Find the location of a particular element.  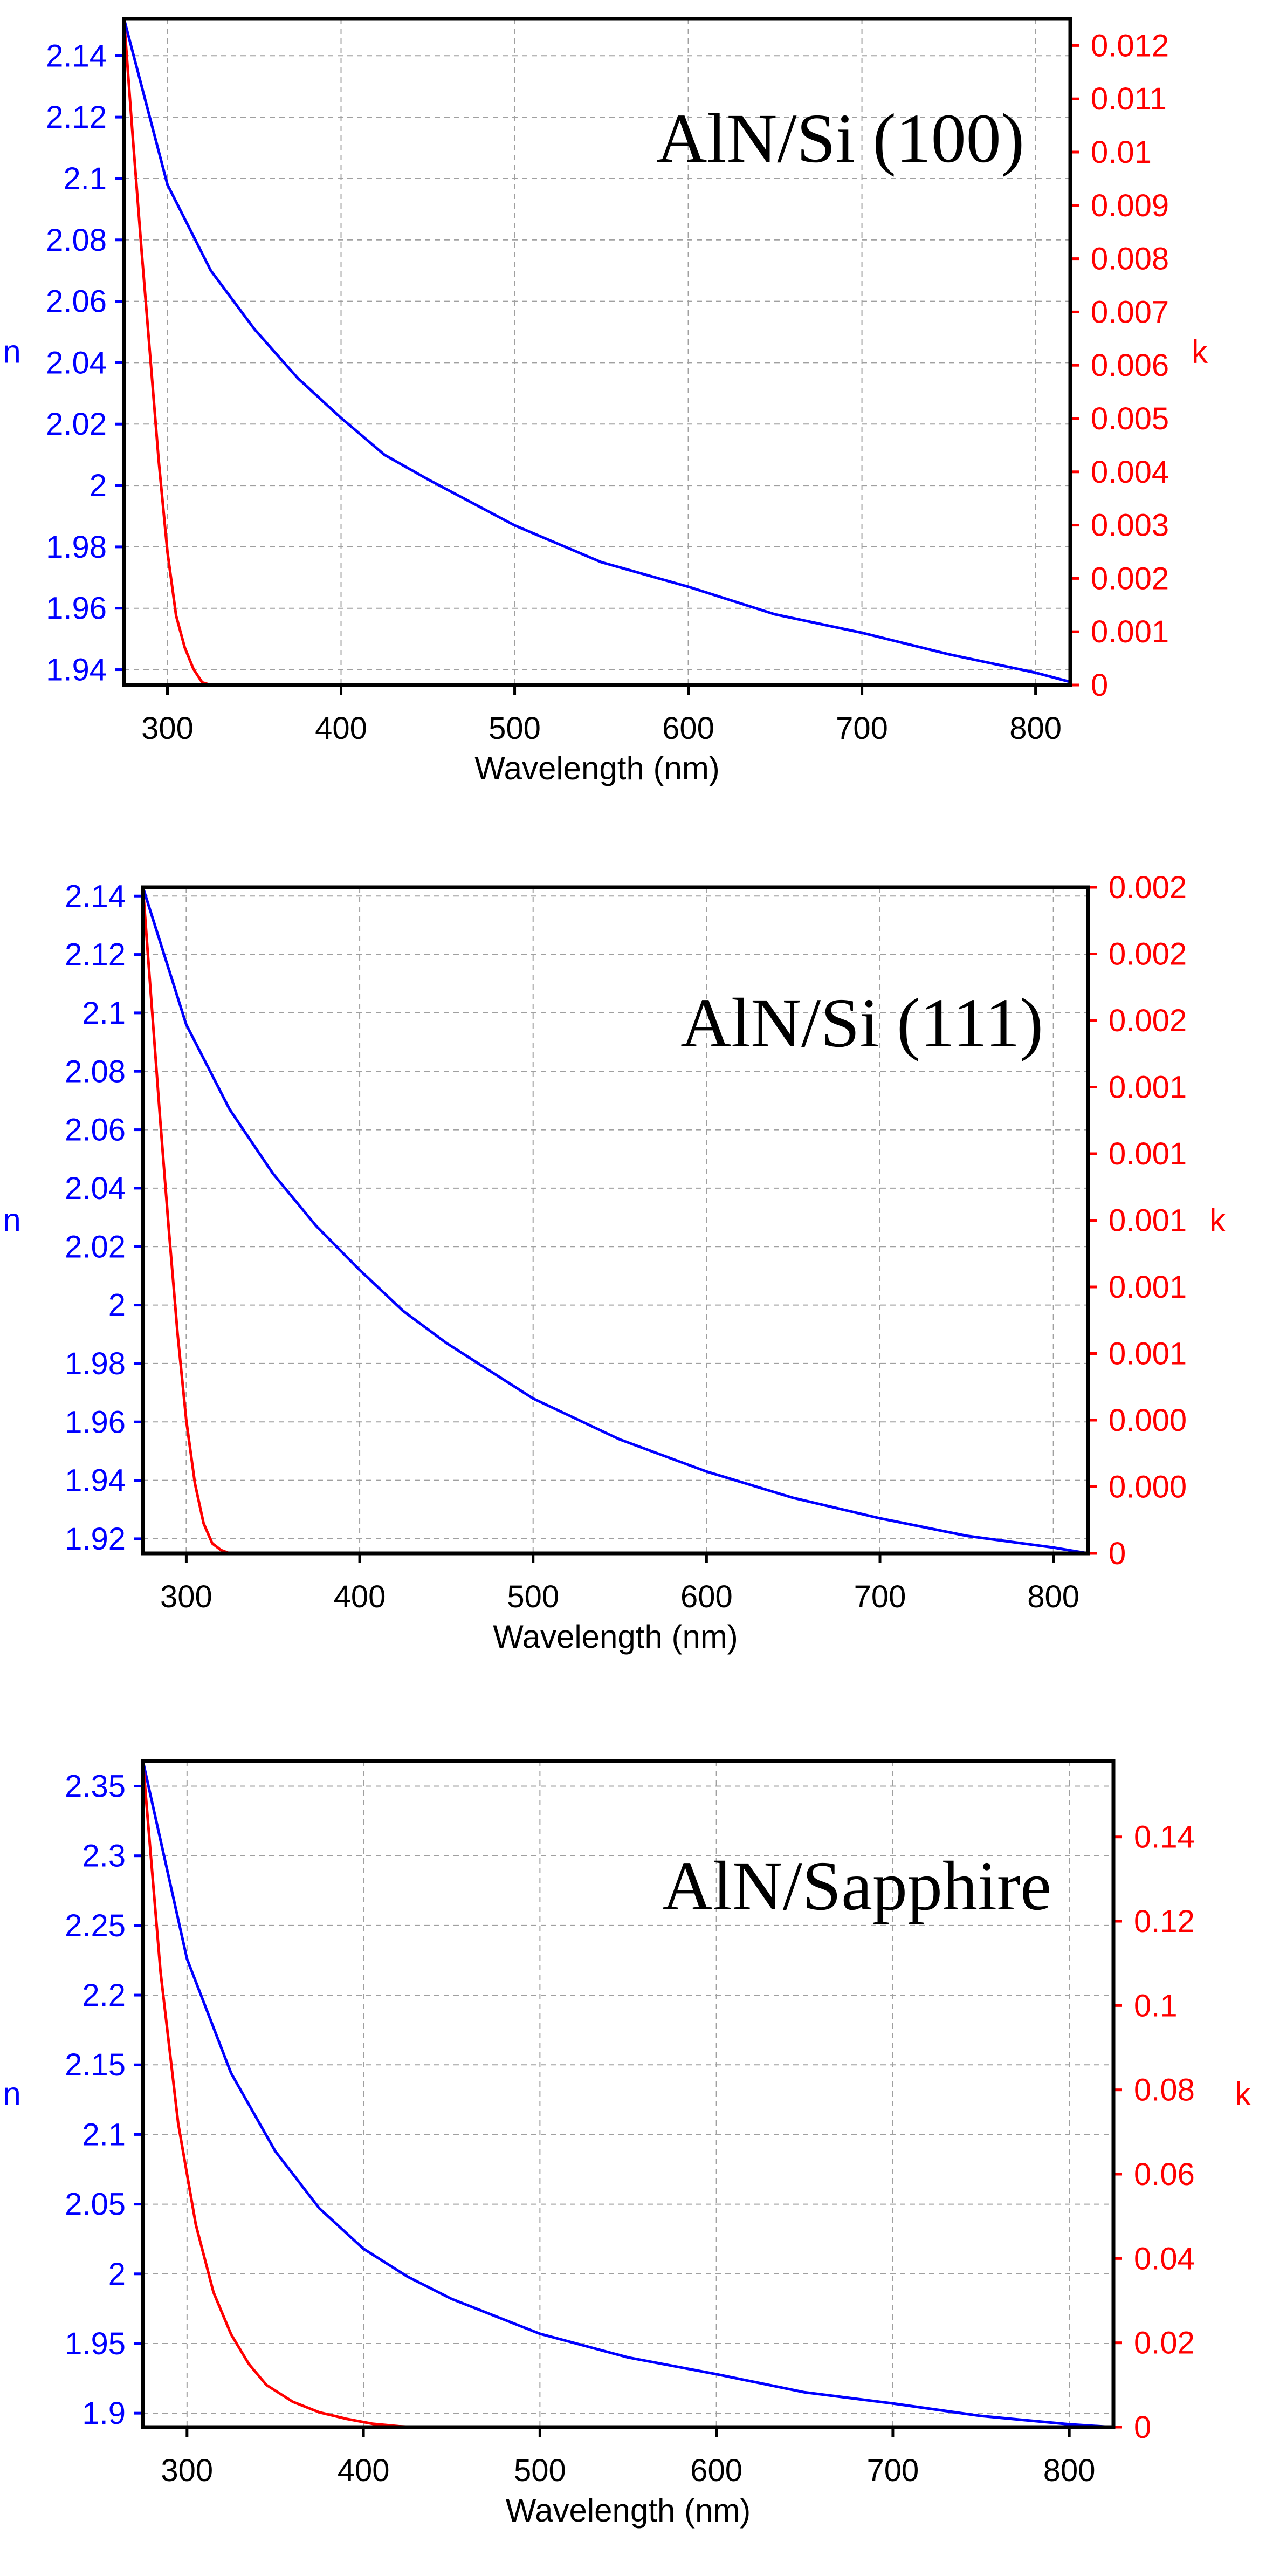

y2-tick-label: 0.1 is located at coordinates (1156, 2005).